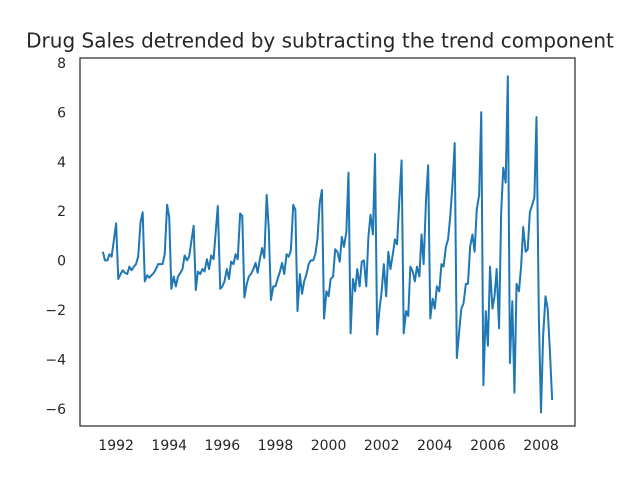 This screenshot has height=480, width=640. I want to click on x-tick-label: 2000, so click(329, 446).